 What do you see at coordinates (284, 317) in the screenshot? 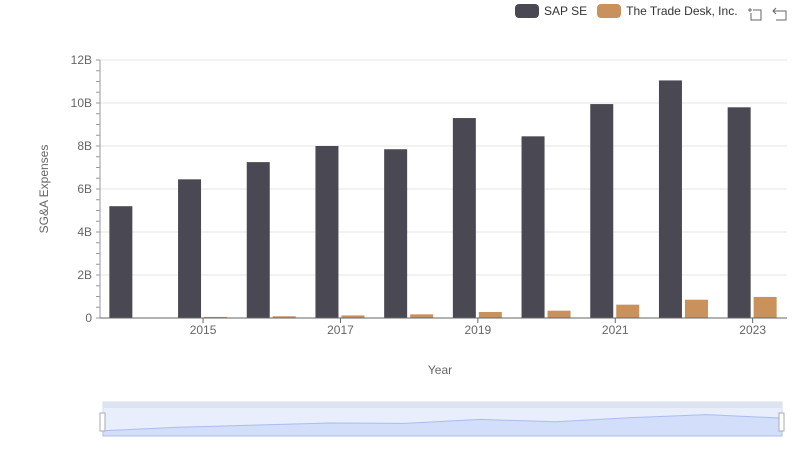
I see `bar-ttd-2016` at bounding box center [284, 317].